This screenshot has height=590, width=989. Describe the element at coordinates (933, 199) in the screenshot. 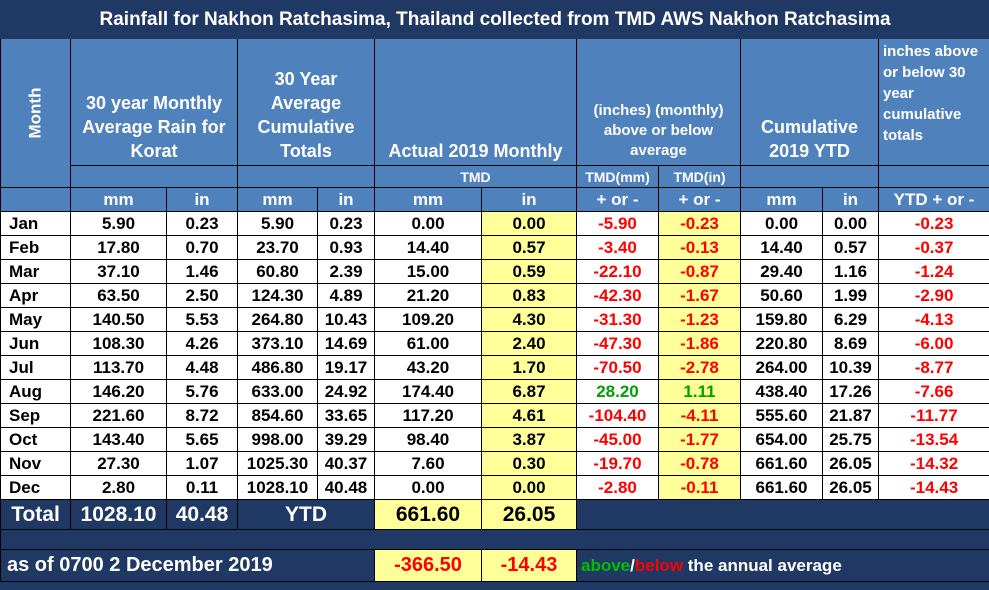

I see `unit-ytd-plus-minus: YTD + or -` at that location.